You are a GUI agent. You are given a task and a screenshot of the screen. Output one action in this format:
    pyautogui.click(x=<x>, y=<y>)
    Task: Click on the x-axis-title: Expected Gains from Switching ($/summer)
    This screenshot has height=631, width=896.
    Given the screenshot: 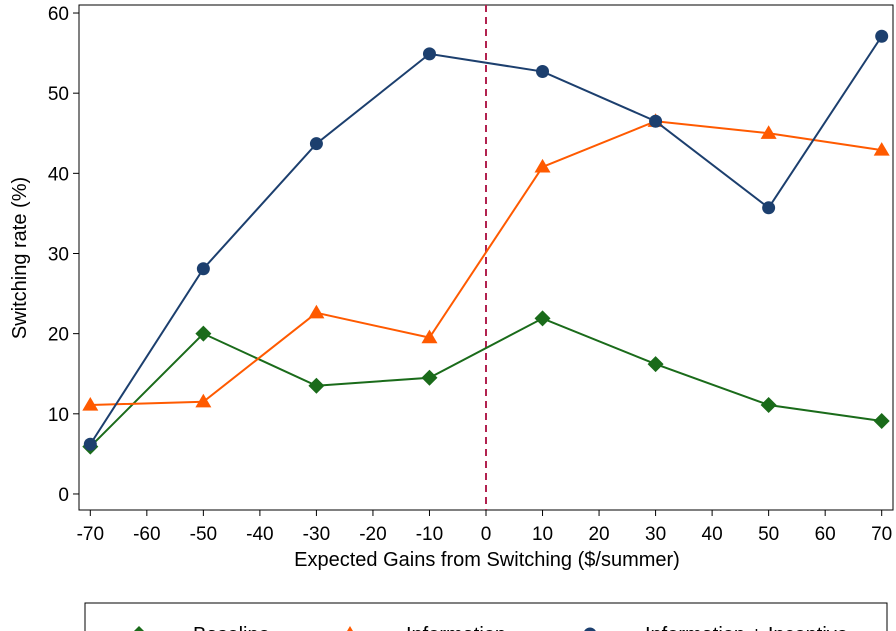 What is the action you would take?
    pyautogui.click(x=487, y=560)
    